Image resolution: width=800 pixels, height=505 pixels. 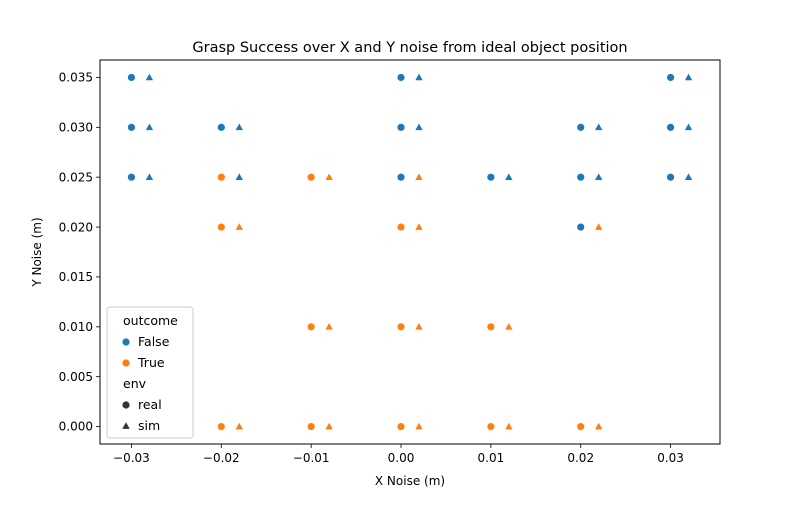 What do you see at coordinates (126, 342) in the screenshot?
I see `legend-marker-false` at bounding box center [126, 342].